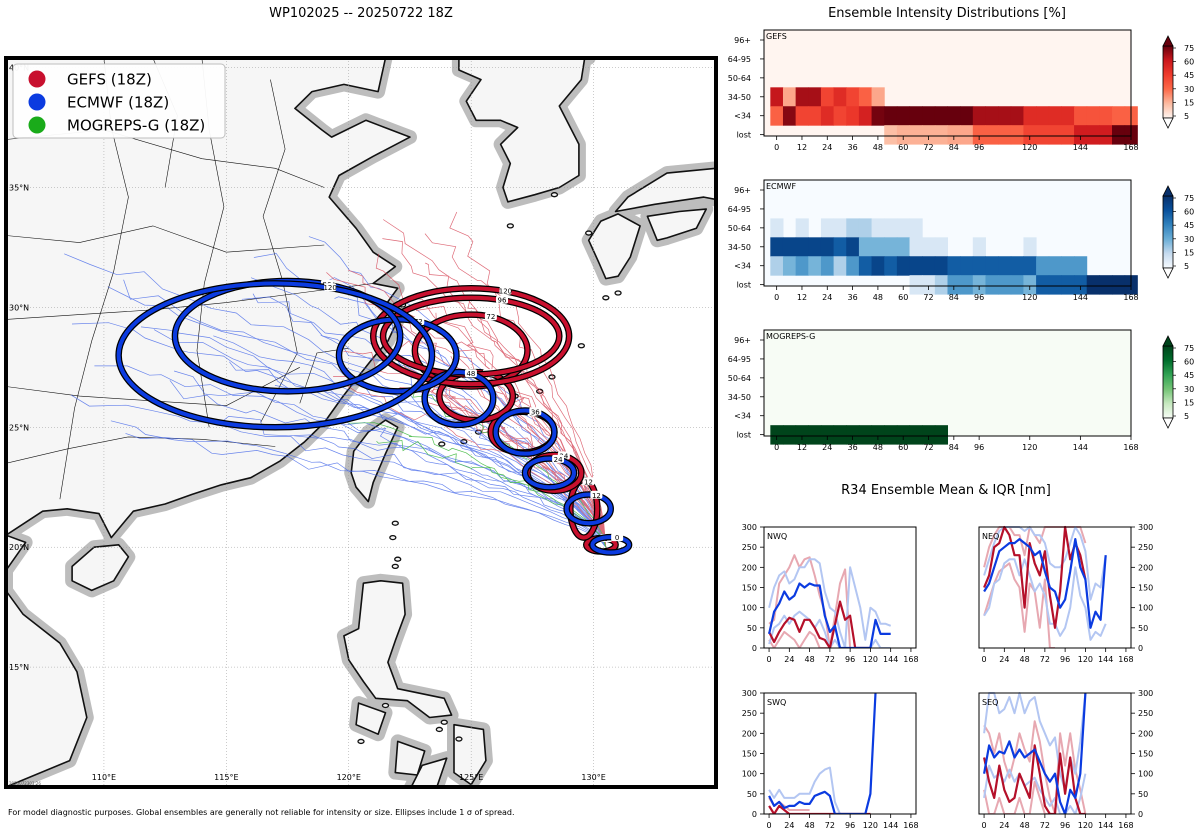 This screenshot has width=1200, height=840. What do you see at coordinates (37, 79) in the screenshot?
I see `legend-marker` at bounding box center [37, 79].